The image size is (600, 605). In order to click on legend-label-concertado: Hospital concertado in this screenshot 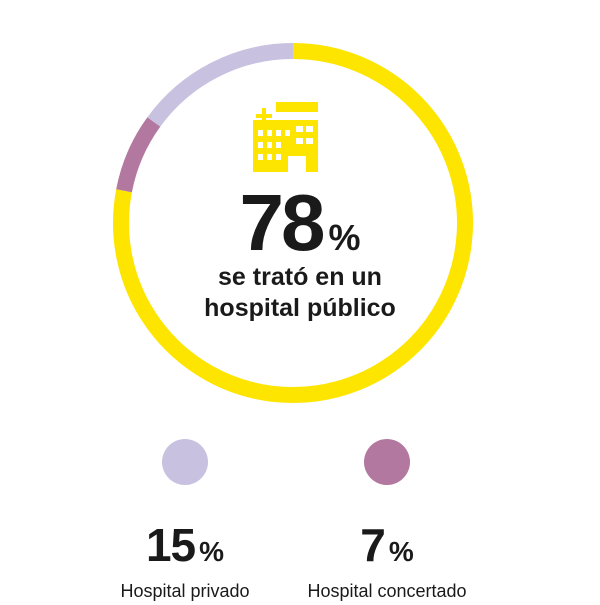, I will do `click(387, 591)`.